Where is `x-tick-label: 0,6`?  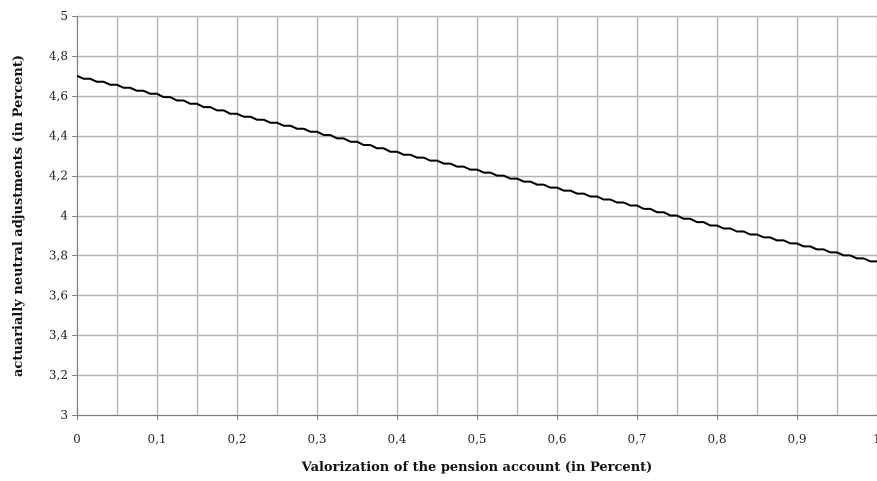 x-tick-label: 0,6 is located at coordinates (556, 439).